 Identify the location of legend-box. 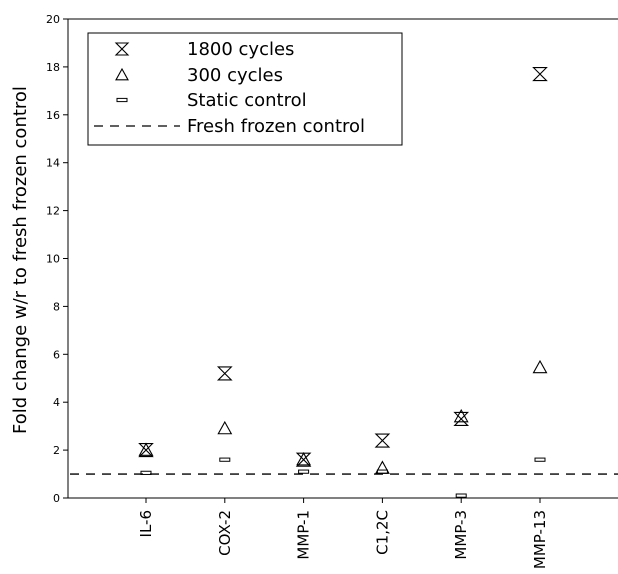
(245, 89).